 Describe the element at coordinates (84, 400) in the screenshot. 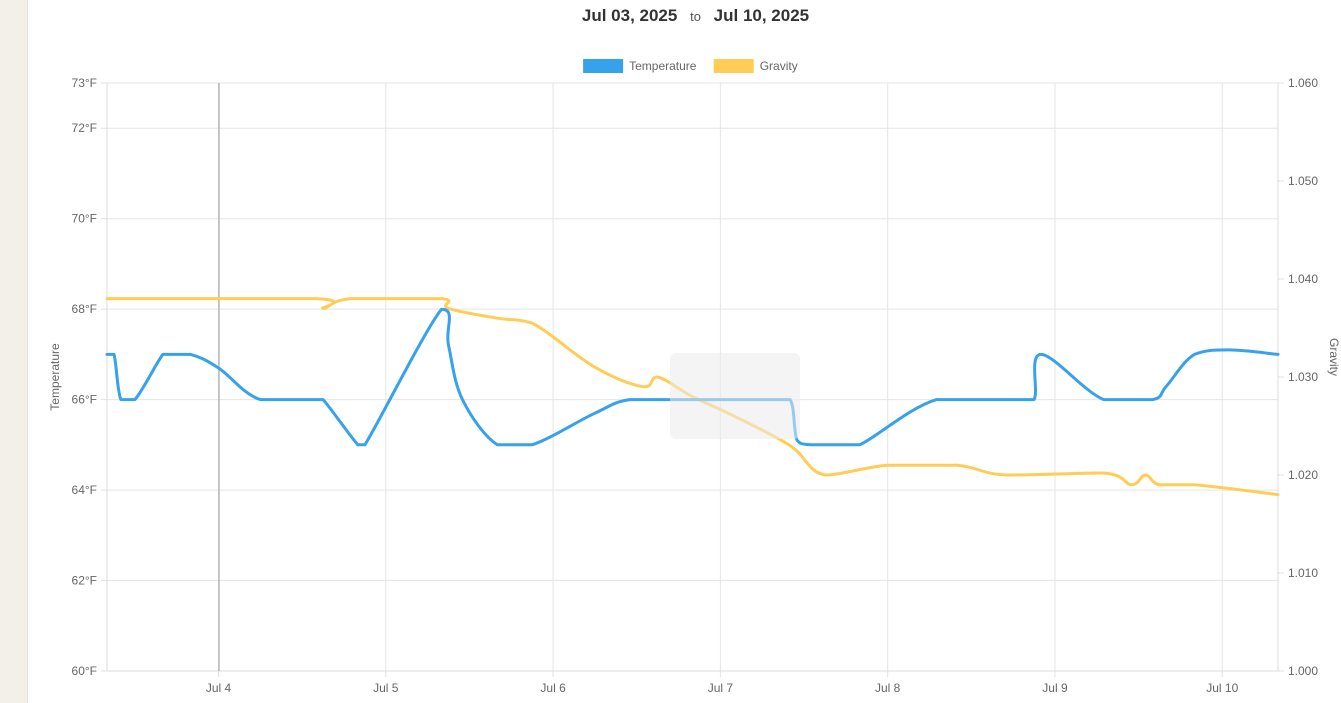

I see `y-left-tick-label: 66°F` at that location.